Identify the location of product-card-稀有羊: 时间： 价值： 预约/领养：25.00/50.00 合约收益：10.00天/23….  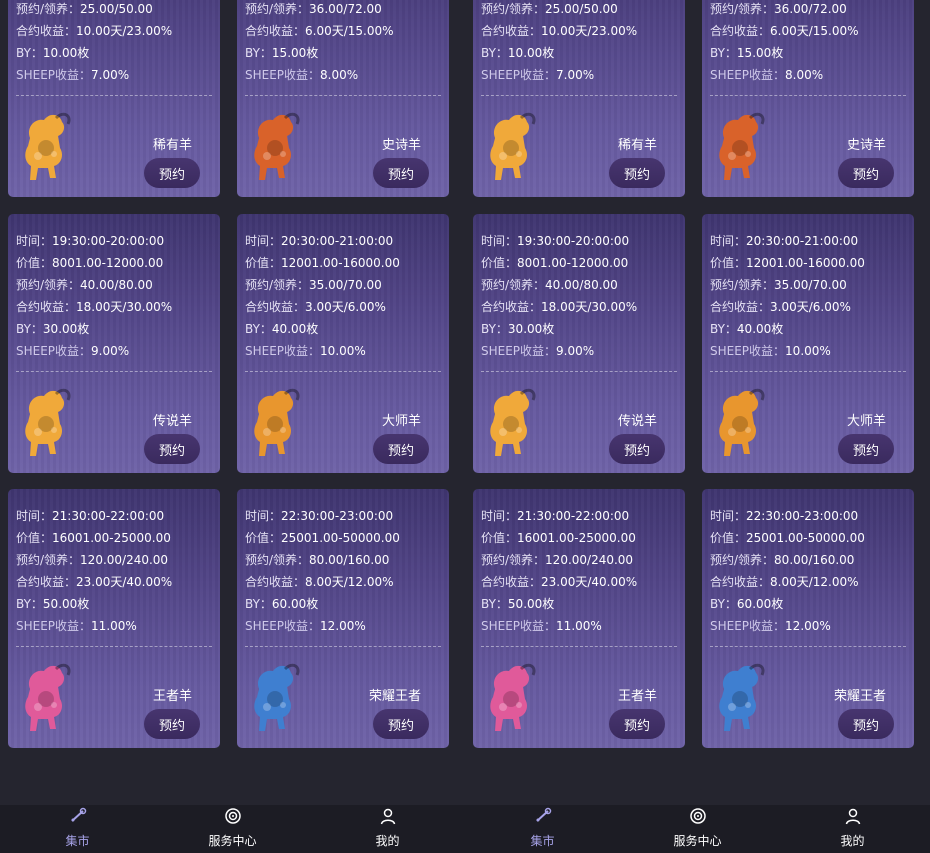
(579, 98).